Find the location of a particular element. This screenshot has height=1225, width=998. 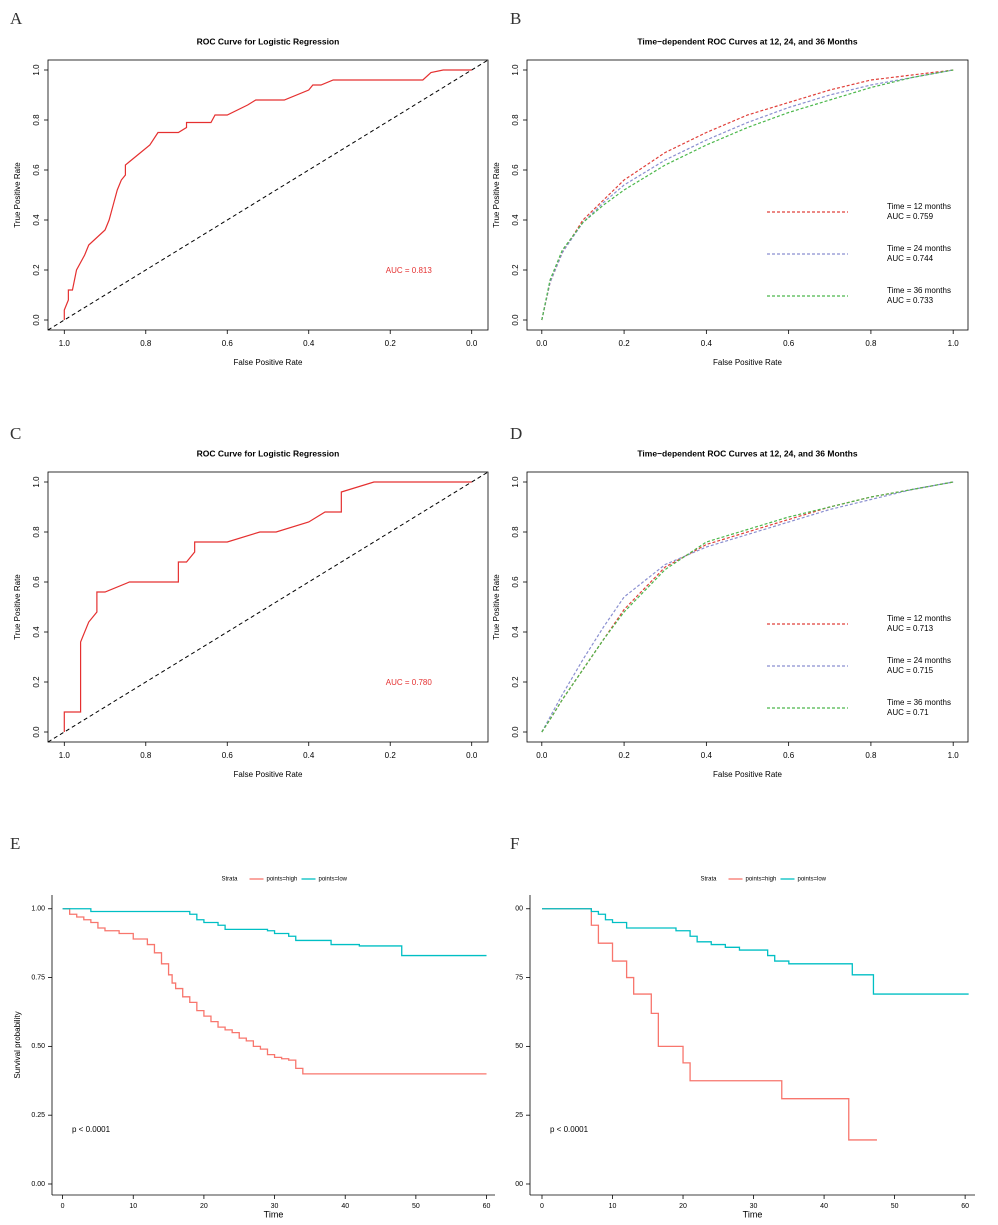

annotation: AUC = 0.813 is located at coordinates (409, 270).